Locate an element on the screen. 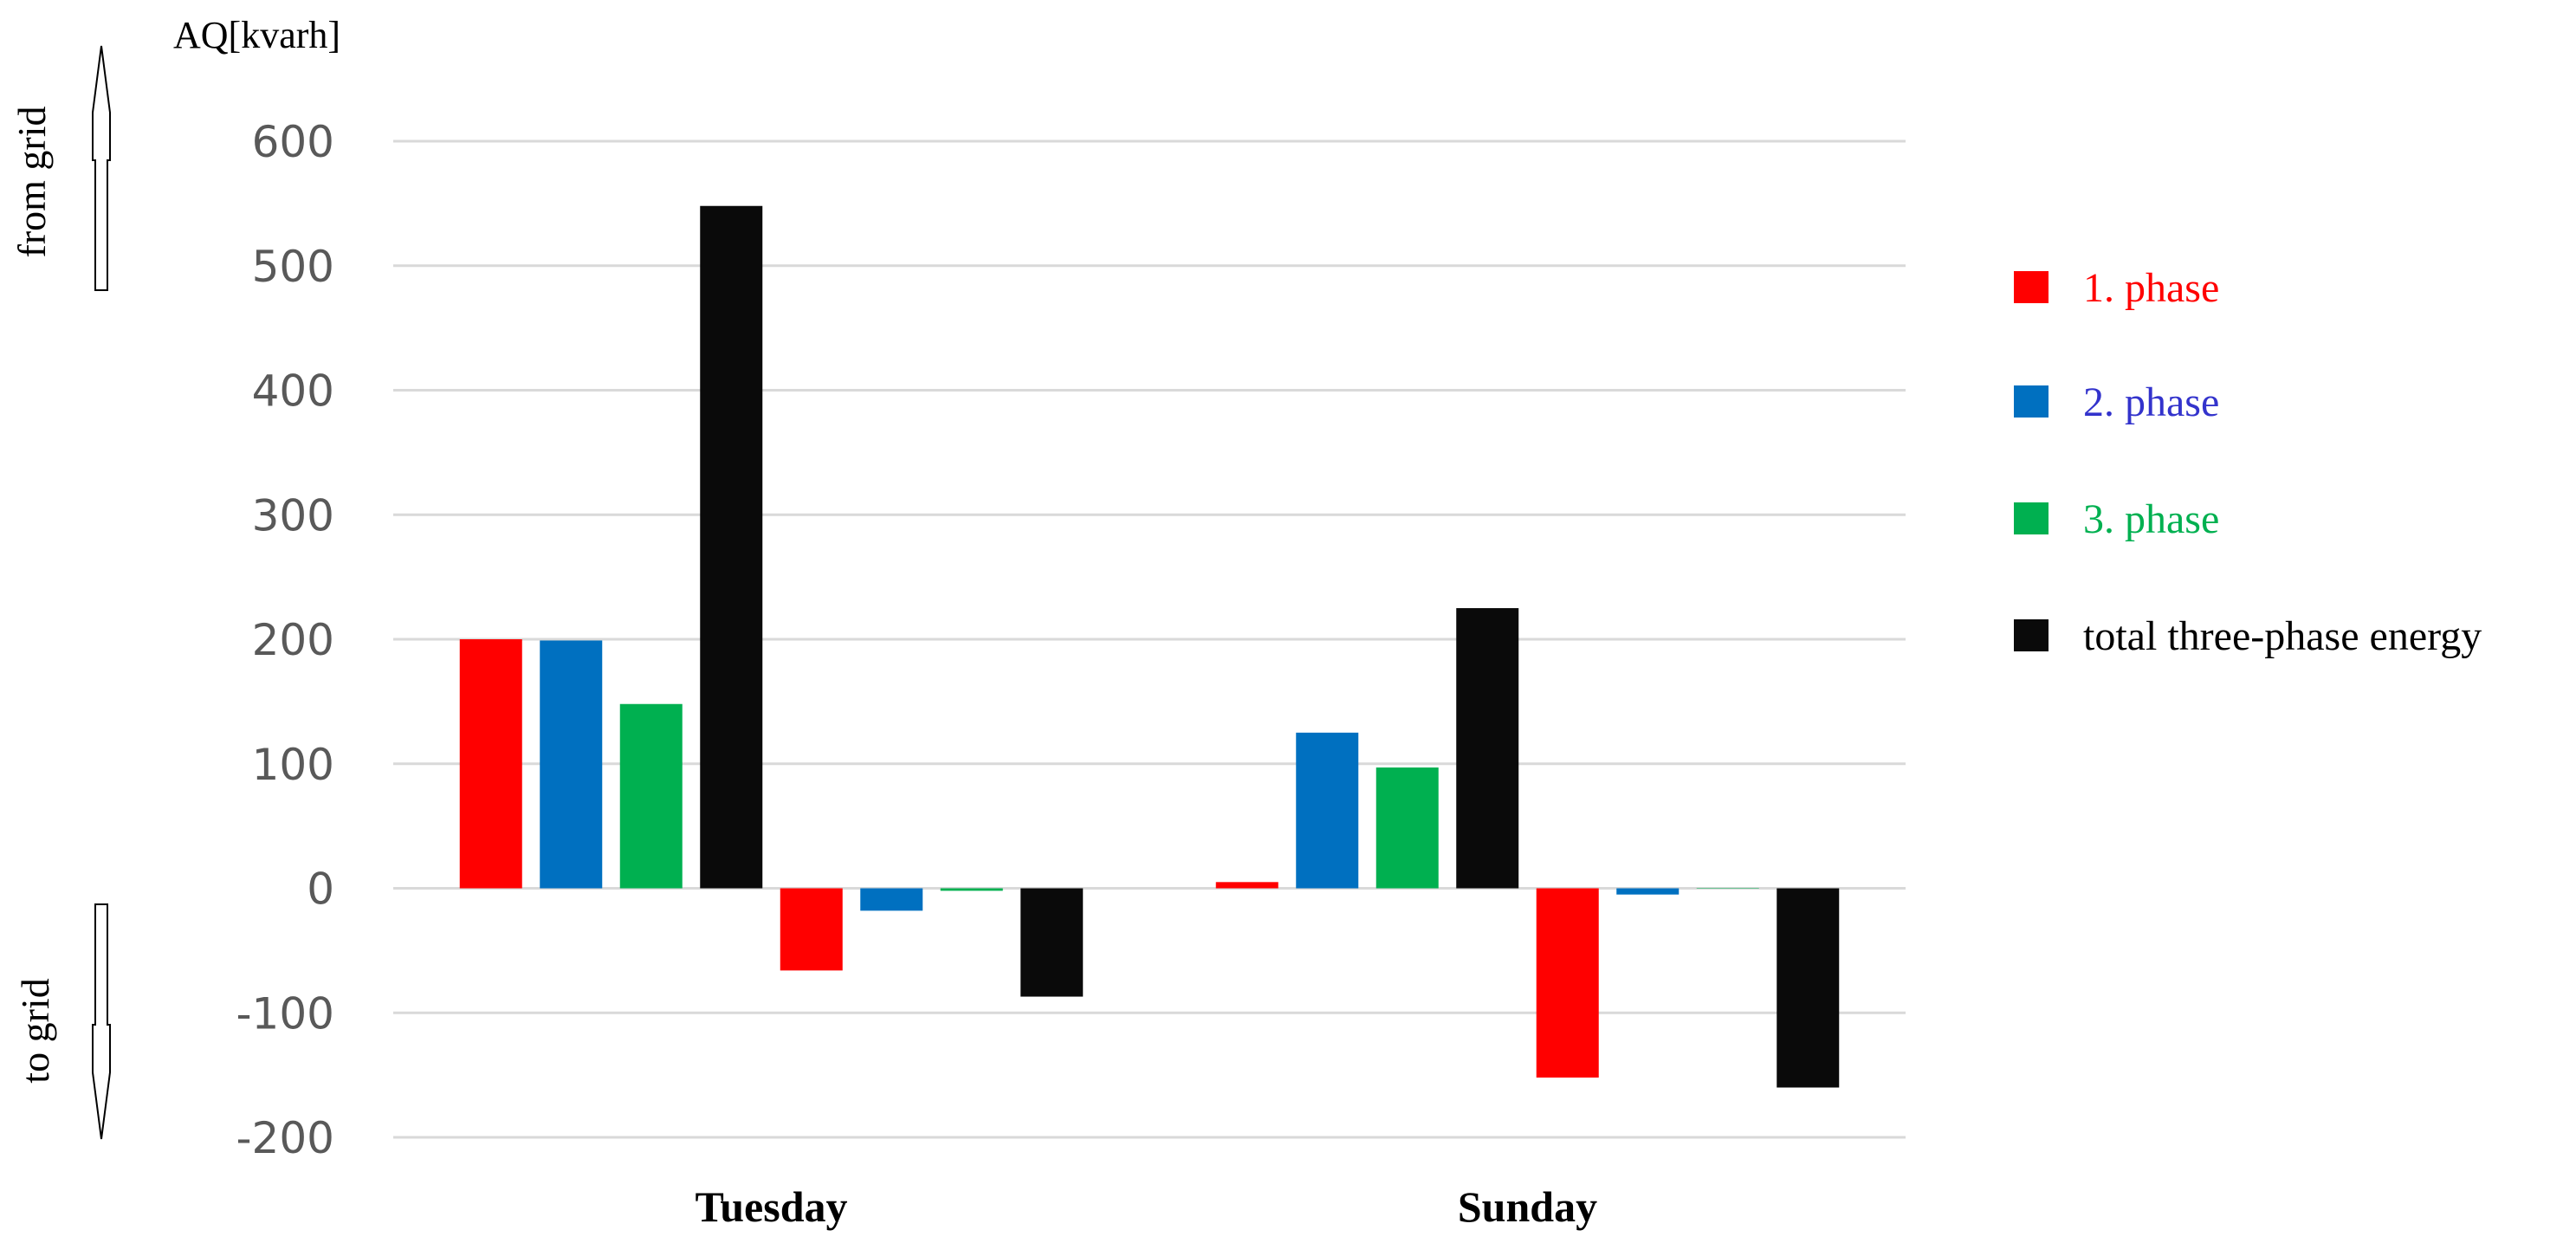 The image size is (2576, 1256). legend-label: 1. phase is located at coordinates (2151, 288).